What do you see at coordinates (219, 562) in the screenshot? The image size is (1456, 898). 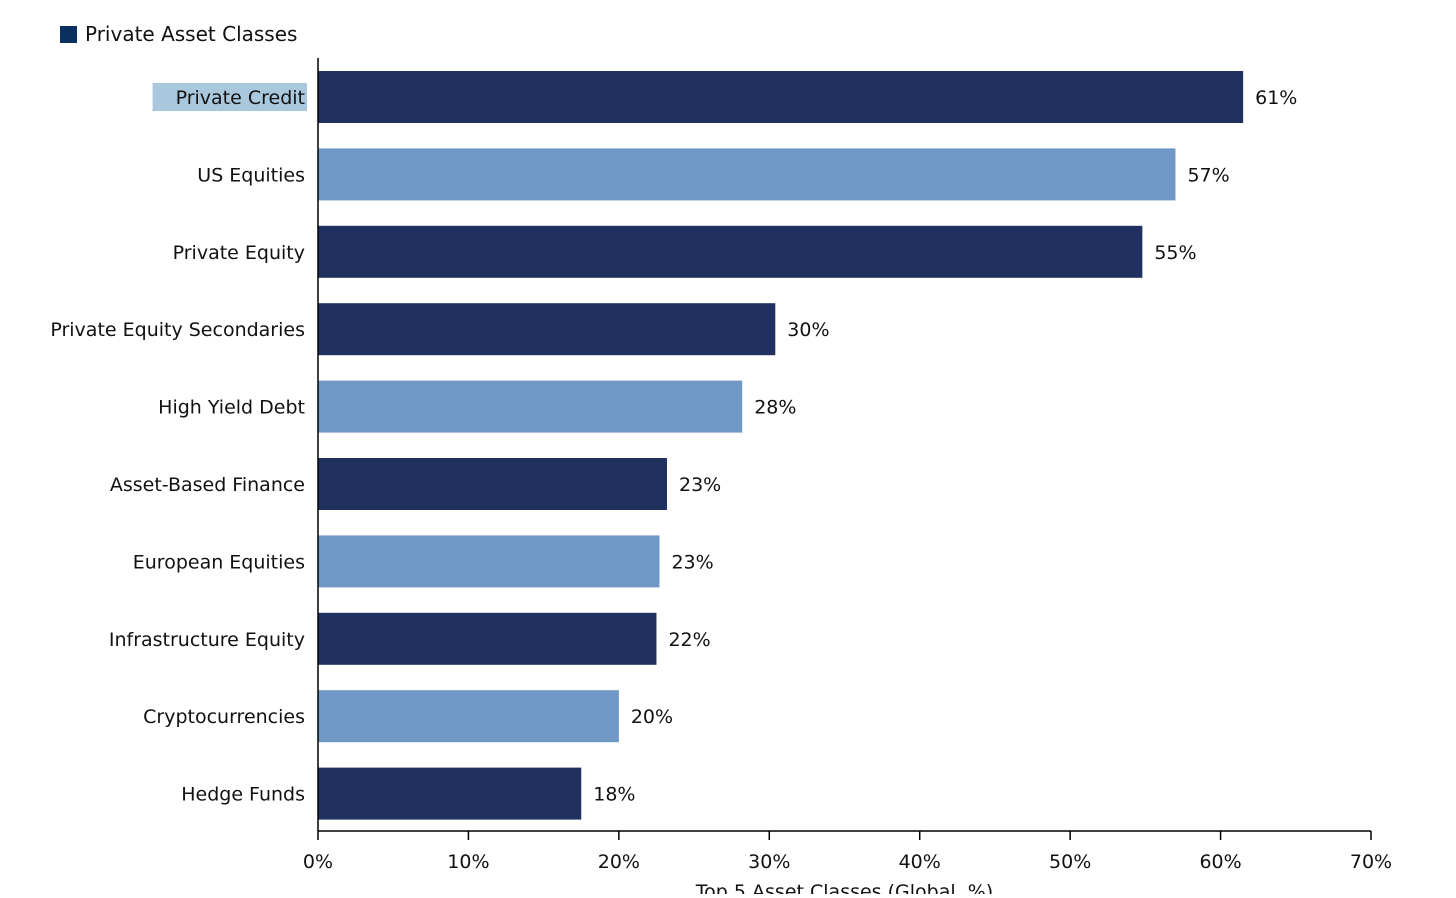 I see `category-label: European Equities` at bounding box center [219, 562].